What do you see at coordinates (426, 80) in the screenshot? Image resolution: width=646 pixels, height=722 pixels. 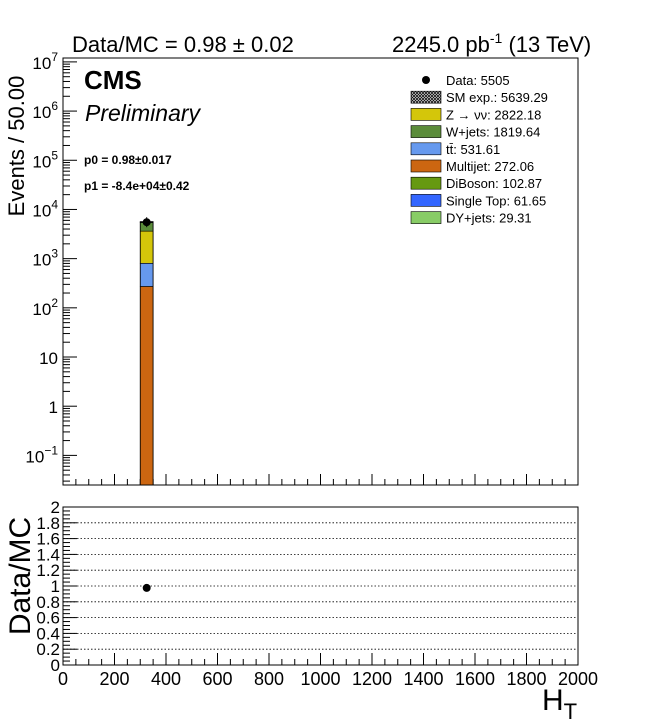 I see `legend-marker` at bounding box center [426, 80].